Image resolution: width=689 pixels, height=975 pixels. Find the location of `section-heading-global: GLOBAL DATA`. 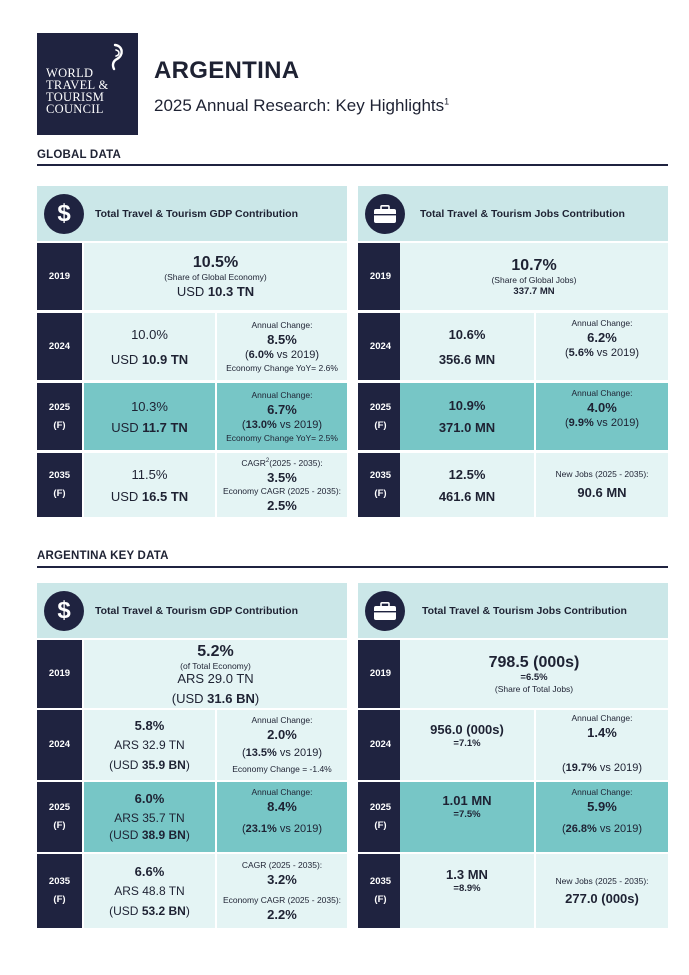

section-heading-global: GLOBAL DATA is located at coordinates (79, 155).